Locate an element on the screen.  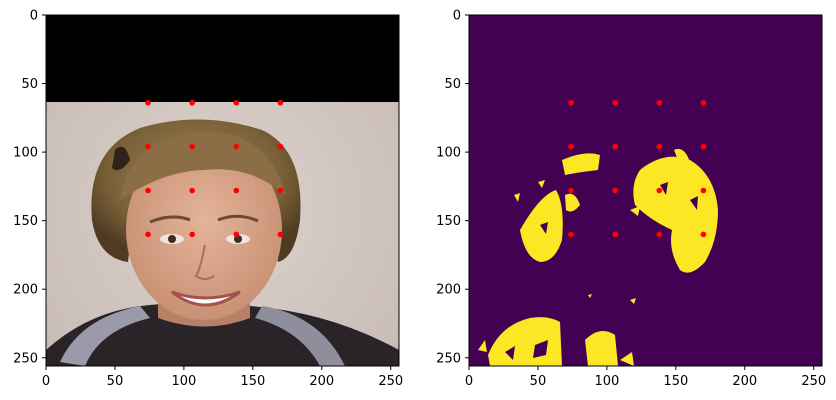
right-xtick-label: 50 is located at coordinates (538, 381).